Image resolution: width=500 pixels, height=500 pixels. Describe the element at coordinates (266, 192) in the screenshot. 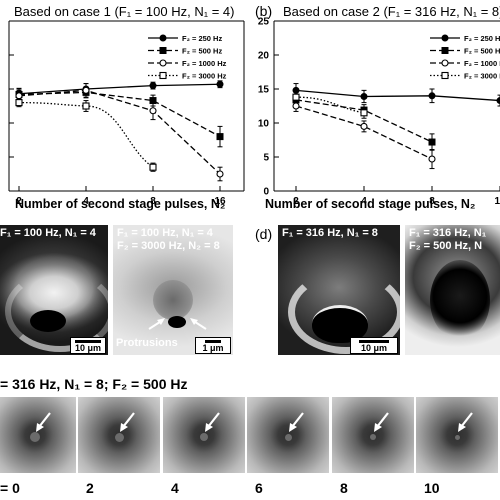

I see `y-tick-label: 0` at that location.